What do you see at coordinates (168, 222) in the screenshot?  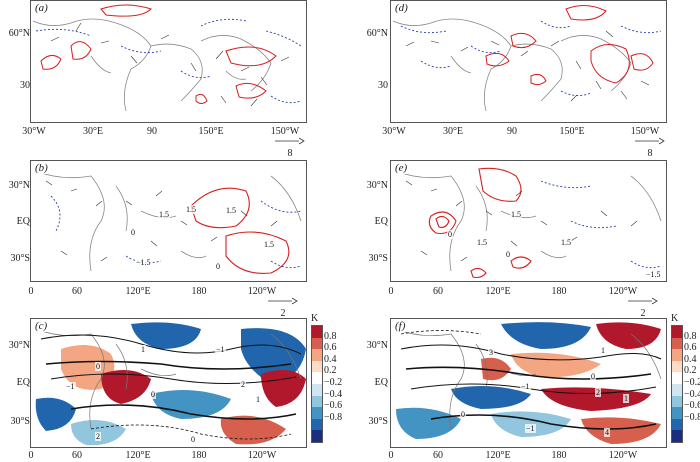 I see `map-b` at bounding box center [168, 222].